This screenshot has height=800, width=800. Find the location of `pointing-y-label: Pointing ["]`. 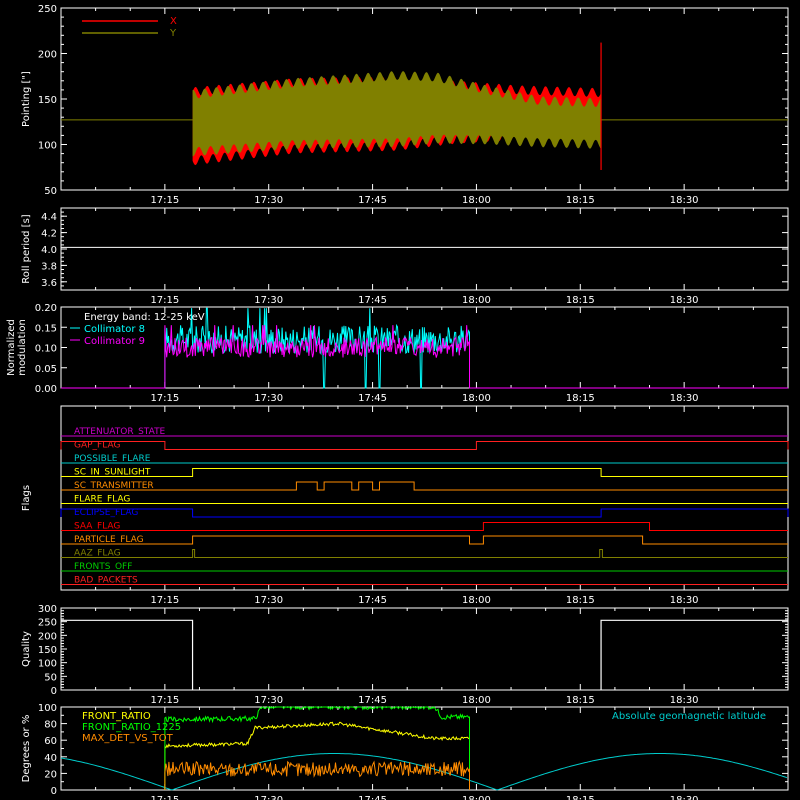

pointing-y-label: Pointing ["] is located at coordinates (26, 99).